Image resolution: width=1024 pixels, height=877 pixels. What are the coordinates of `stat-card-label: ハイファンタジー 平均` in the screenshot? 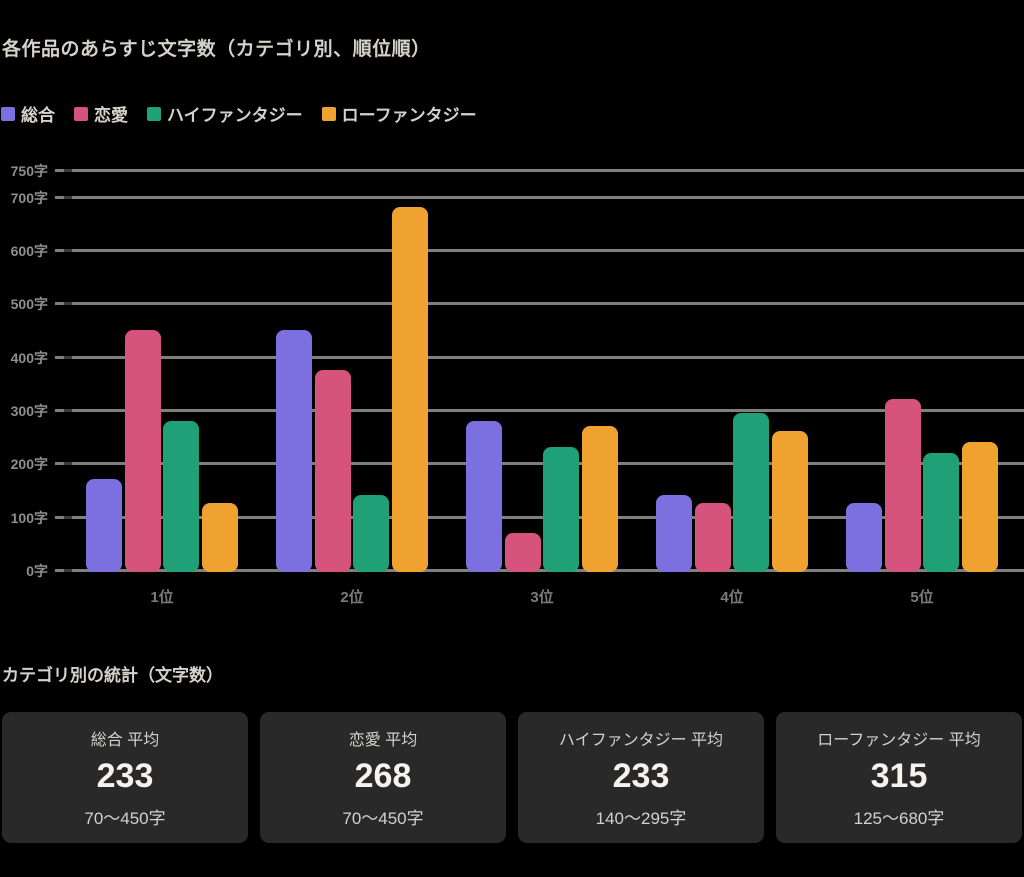 It's located at (641, 740).